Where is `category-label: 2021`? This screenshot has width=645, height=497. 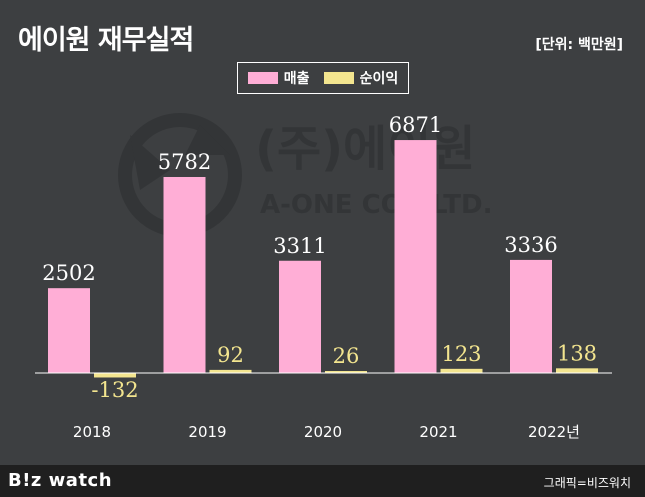
category-label: 2021 is located at coordinates (438, 432).